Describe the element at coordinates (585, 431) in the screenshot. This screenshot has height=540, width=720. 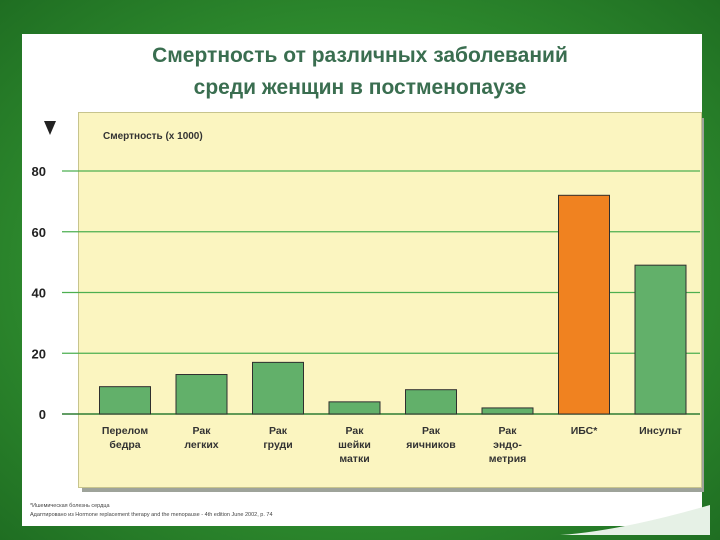
I see `category-label: ИБС*` at that location.